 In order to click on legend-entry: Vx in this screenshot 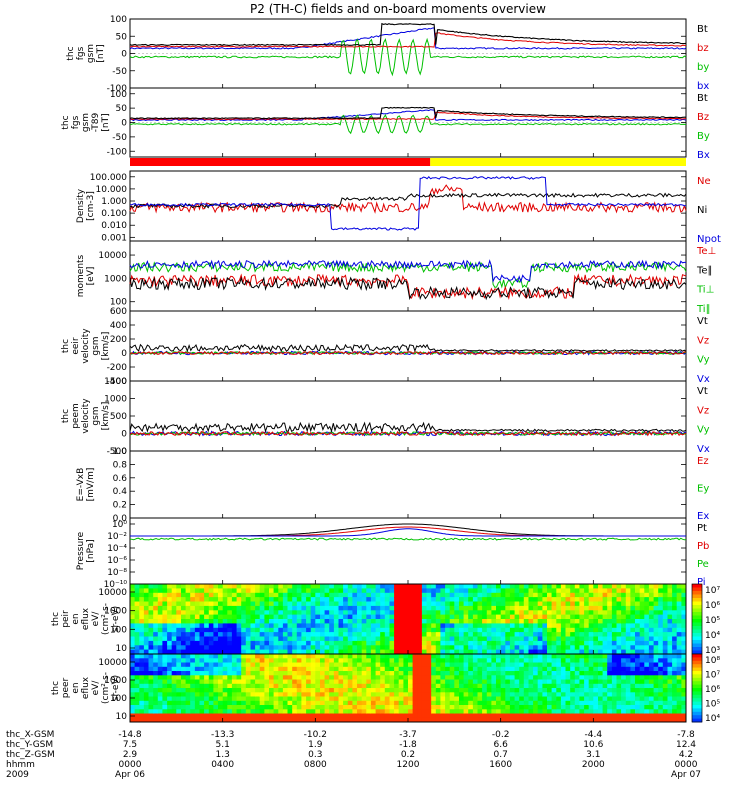, I will do `click(703, 379)`.